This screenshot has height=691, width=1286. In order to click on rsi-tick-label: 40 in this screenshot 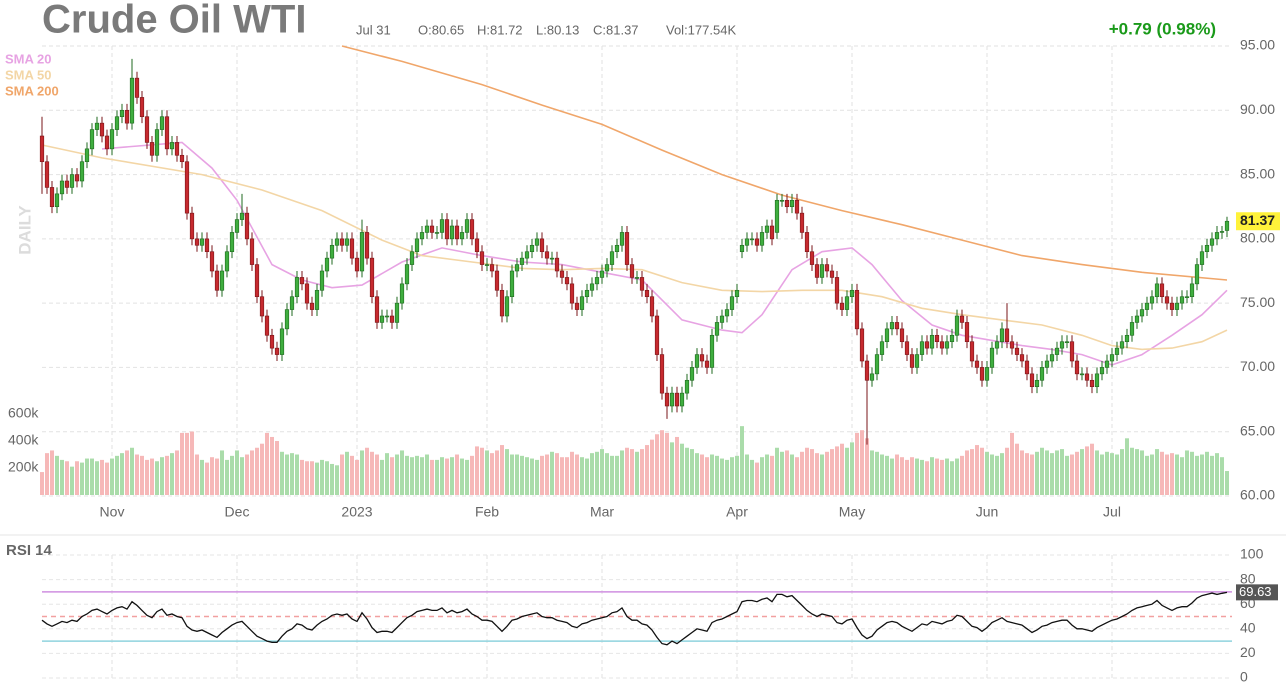, I will do `click(1248, 628)`.